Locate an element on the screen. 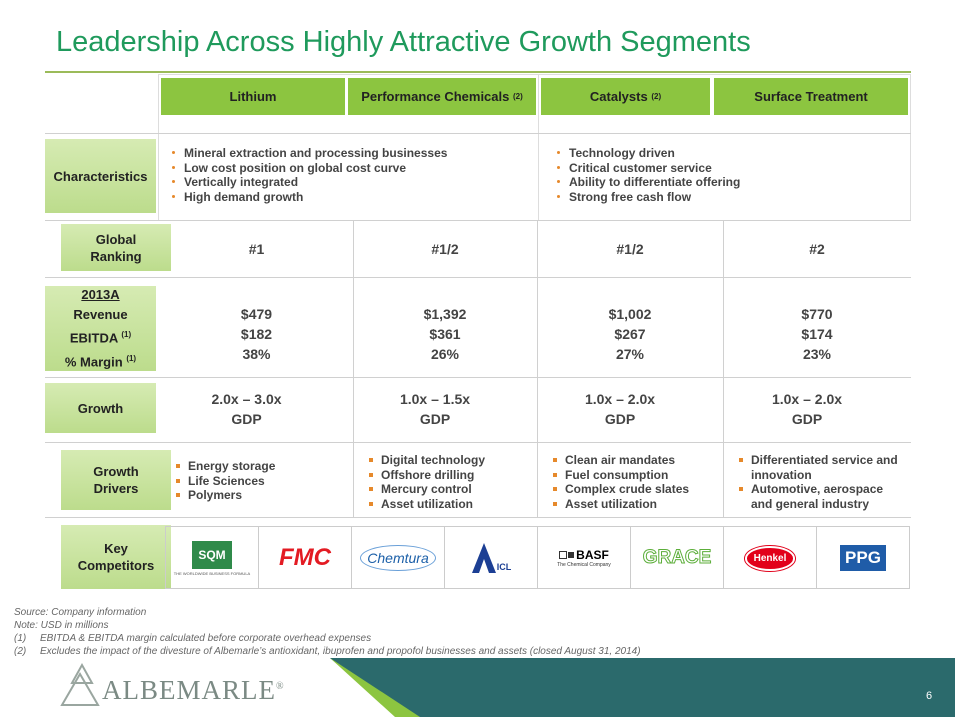 This screenshot has width=955, height=717. growth-values: 1.0x – 2.0x GDP is located at coordinates (807, 409).